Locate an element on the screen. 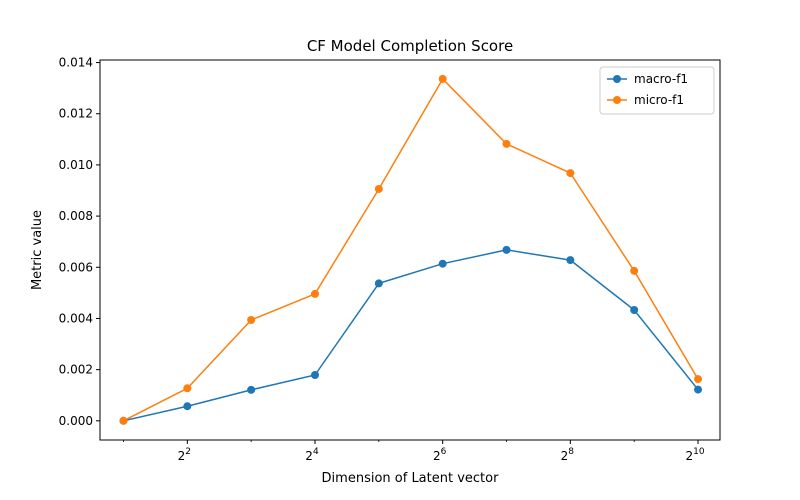 This screenshot has height=500, width=800. x-axis: 22 24 26 28 210 is located at coordinates (414, 451).